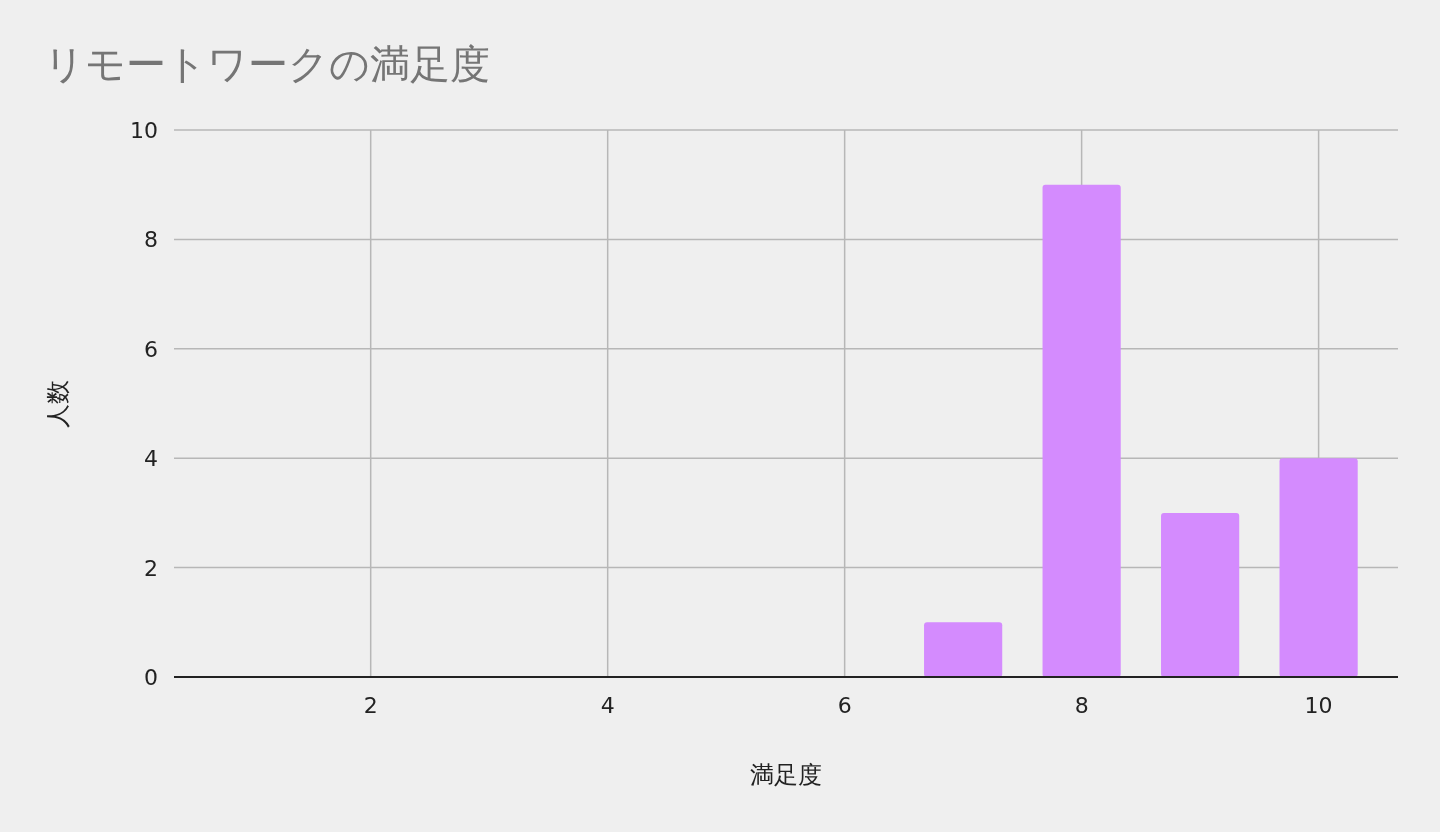  I want to click on y-tick-label: 6, so click(151, 349).